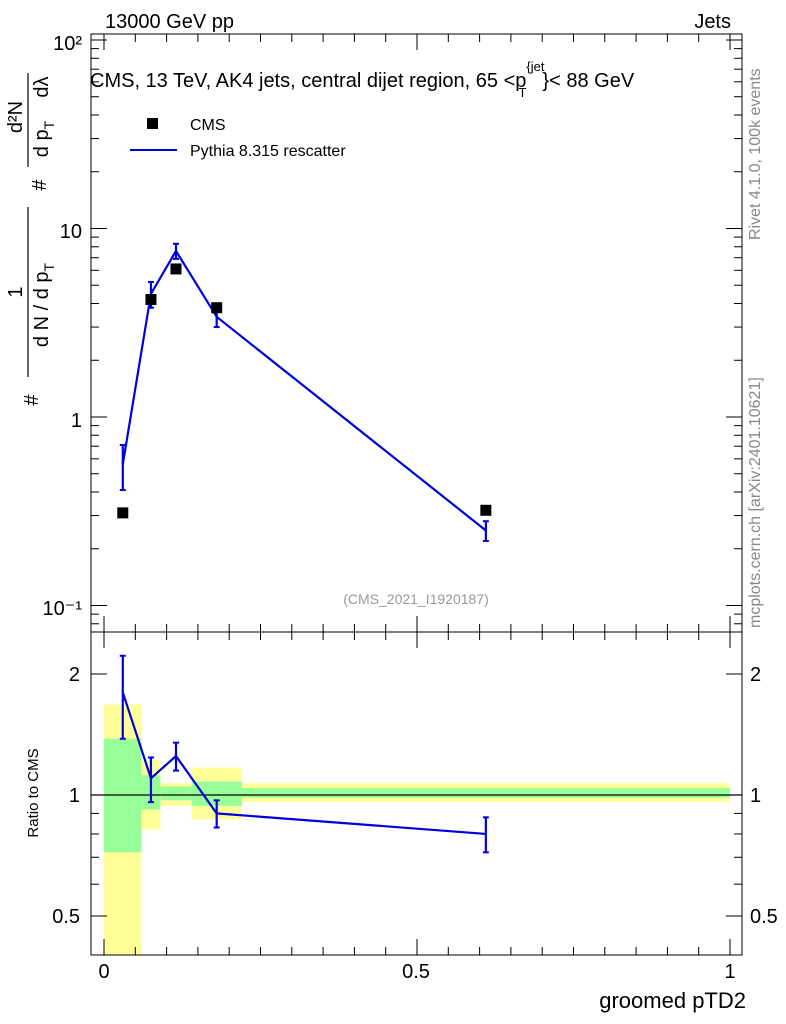 Image resolution: width=786 pixels, height=1024 pixels. I want to click on x-tick-labels: 0 0.5 1, so click(416, 972).